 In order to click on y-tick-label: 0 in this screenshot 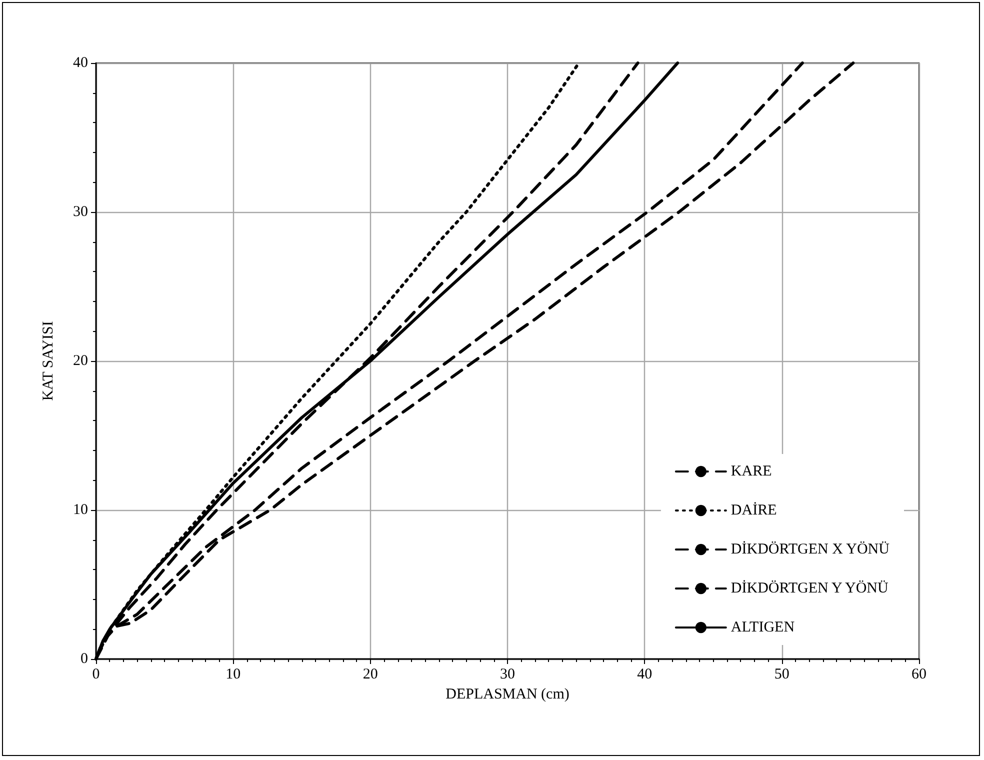, I will do `click(84, 659)`.